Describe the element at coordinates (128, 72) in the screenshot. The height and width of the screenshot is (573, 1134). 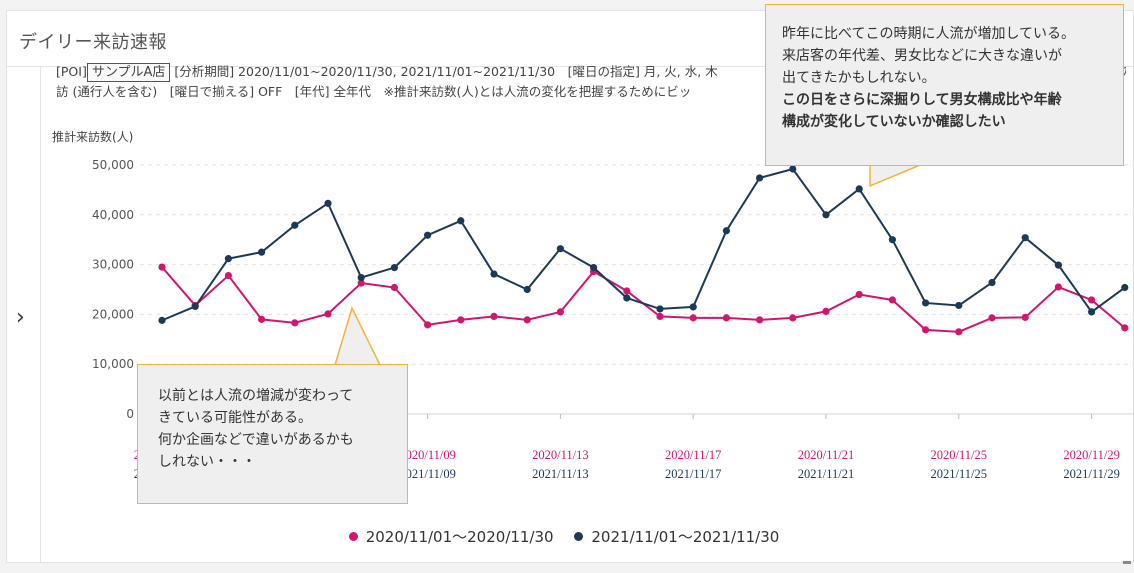
I see `poi-value-button: サンプルA店` at that location.